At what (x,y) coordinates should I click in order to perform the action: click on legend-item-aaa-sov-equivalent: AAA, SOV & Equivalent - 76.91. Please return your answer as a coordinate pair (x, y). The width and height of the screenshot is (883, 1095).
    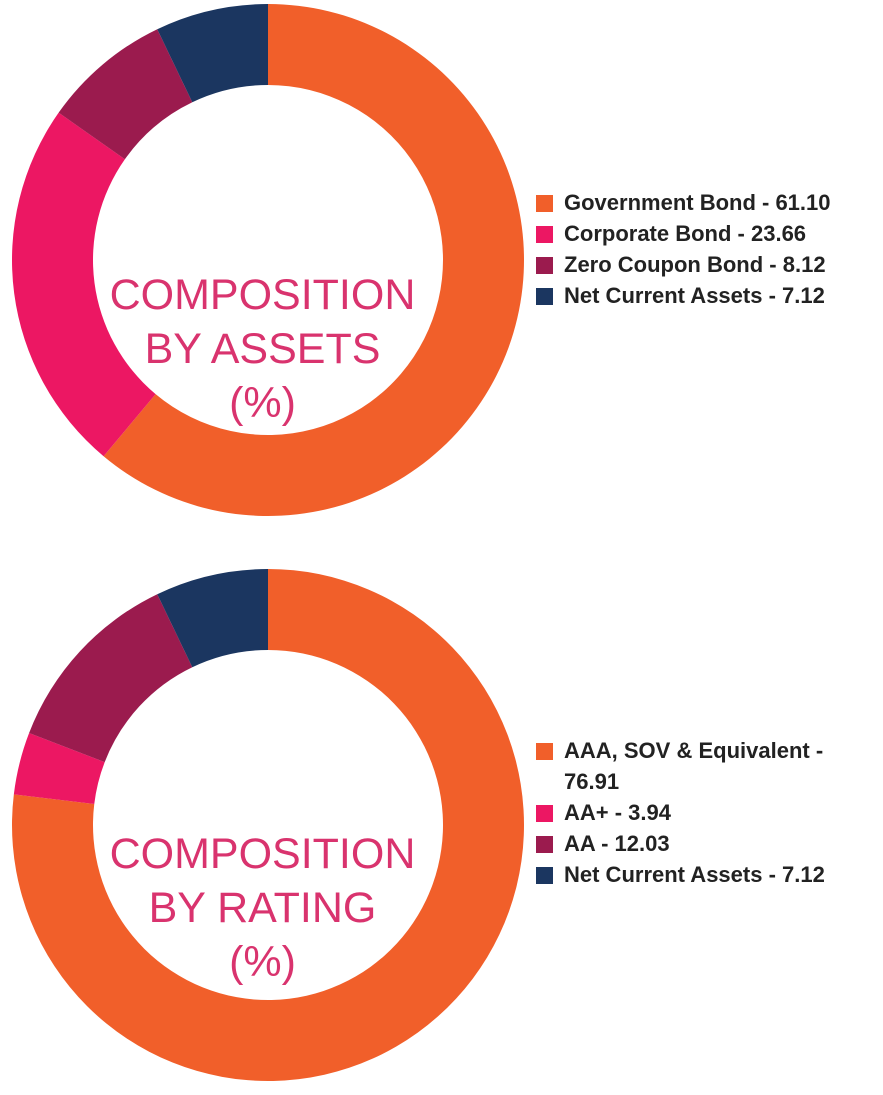
    Looking at the image, I should click on (706, 766).